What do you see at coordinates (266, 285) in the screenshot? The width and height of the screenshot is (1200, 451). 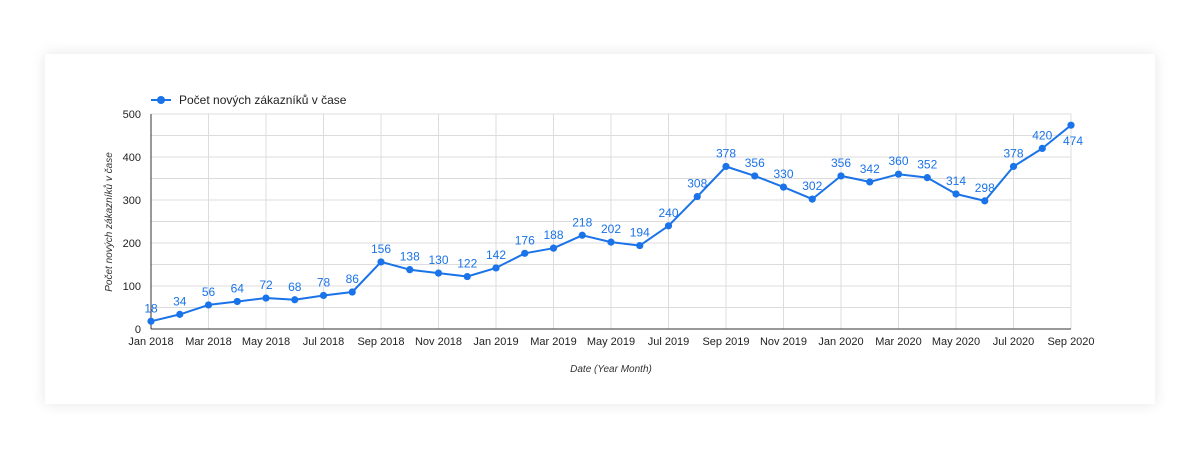 I see `data-label: 72` at bounding box center [266, 285].